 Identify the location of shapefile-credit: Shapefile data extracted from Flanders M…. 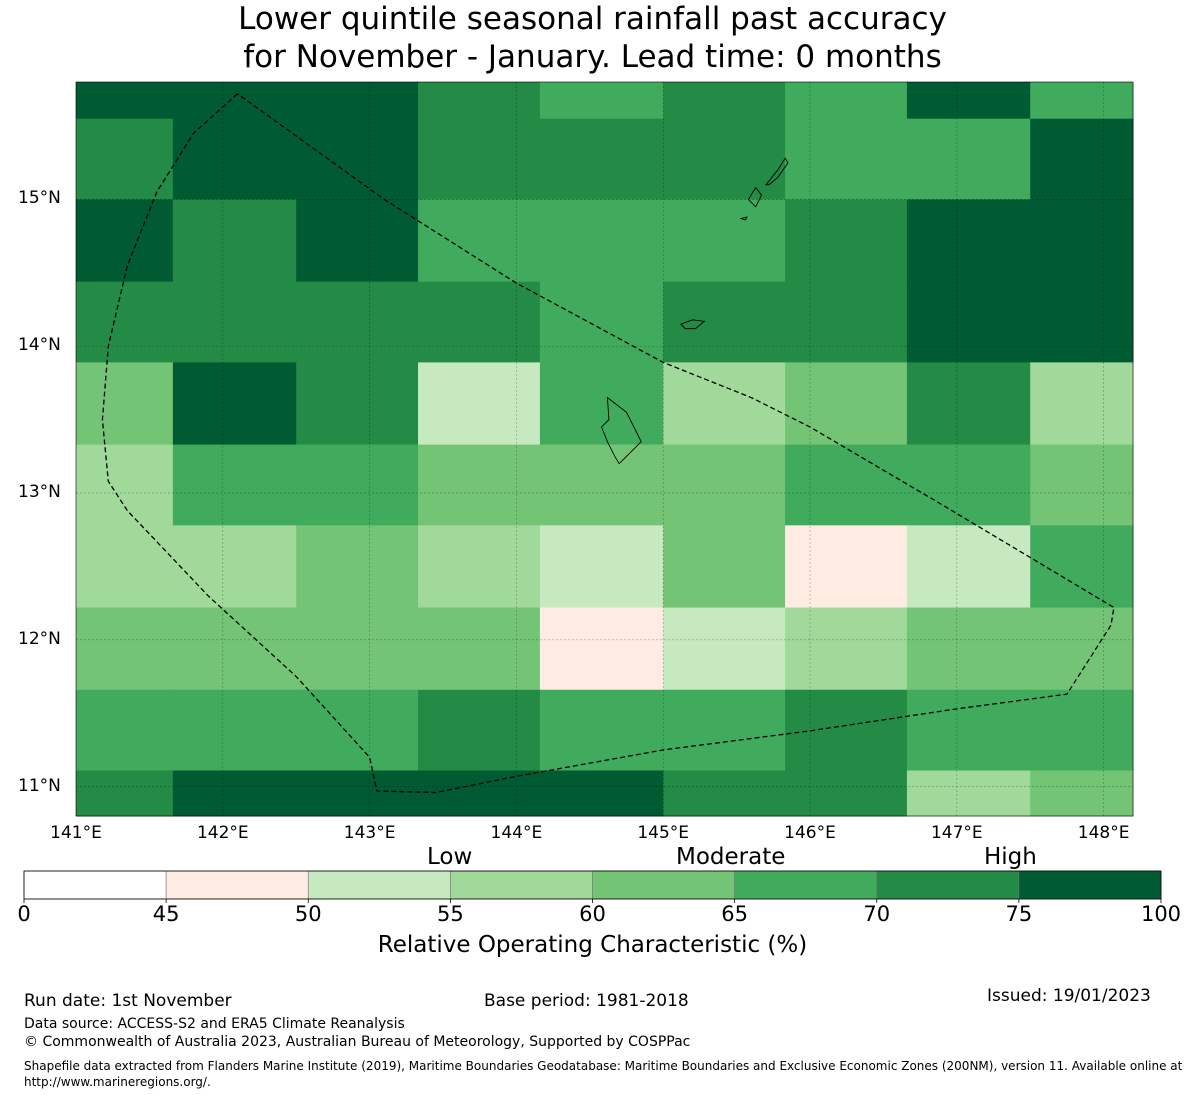
(603, 1074).